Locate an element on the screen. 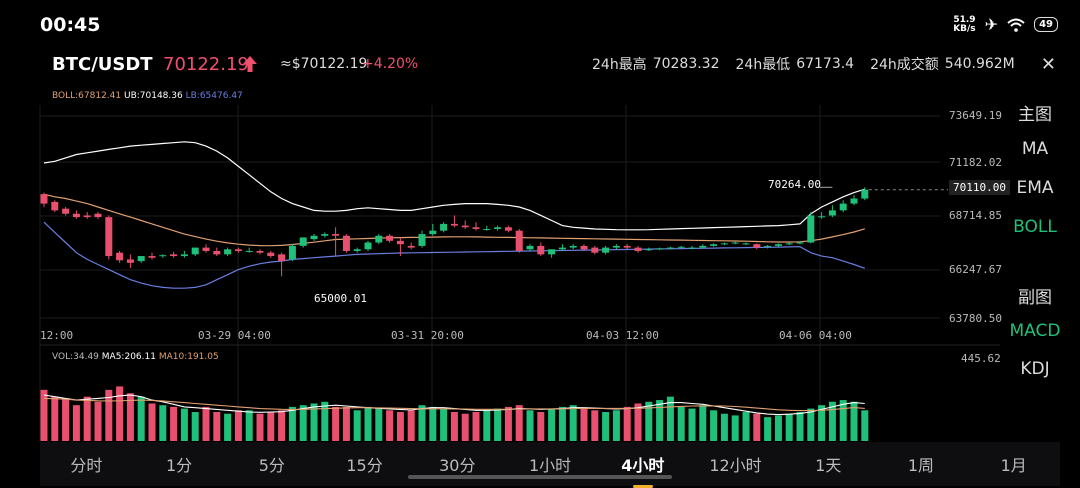  indicator-boll: BOLL is located at coordinates (1035, 227).